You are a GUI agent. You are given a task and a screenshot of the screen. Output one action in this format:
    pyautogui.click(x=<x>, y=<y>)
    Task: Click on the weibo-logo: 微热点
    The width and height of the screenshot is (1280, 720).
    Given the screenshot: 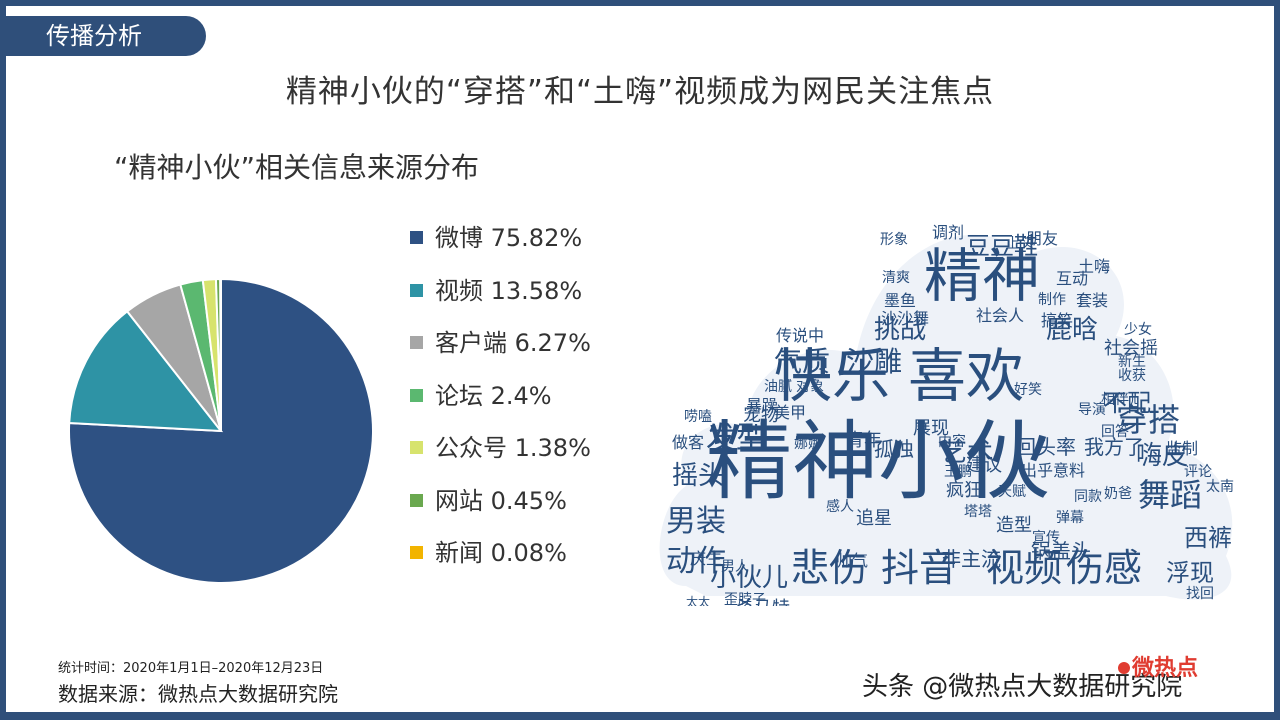 What is the action you would take?
    pyautogui.click(x=1158, y=666)
    